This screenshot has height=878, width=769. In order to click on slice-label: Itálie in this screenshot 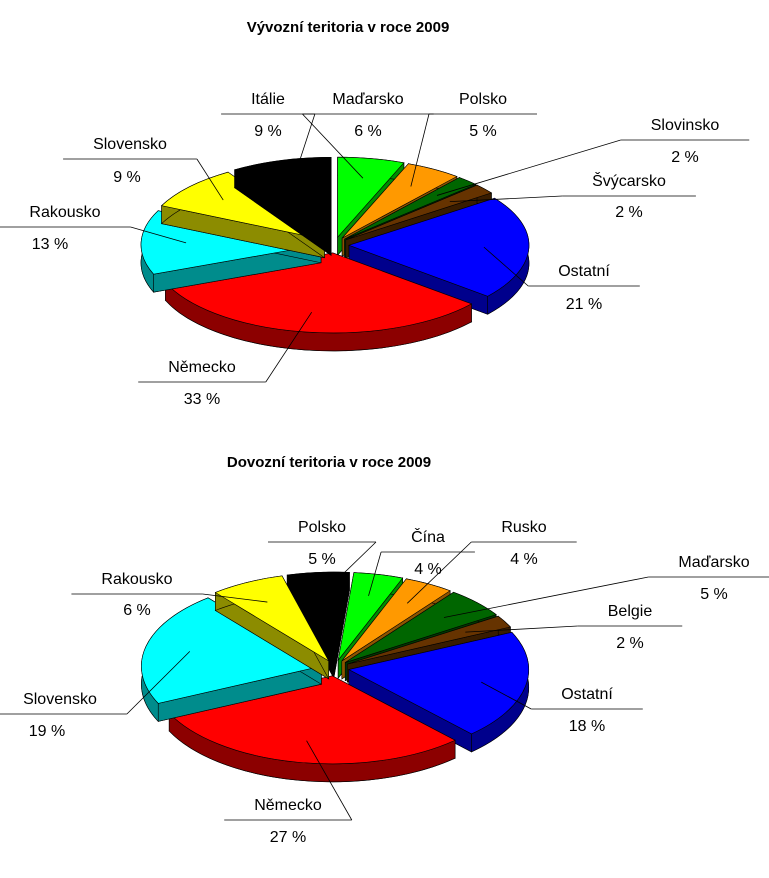, I will do `click(268, 99)`.